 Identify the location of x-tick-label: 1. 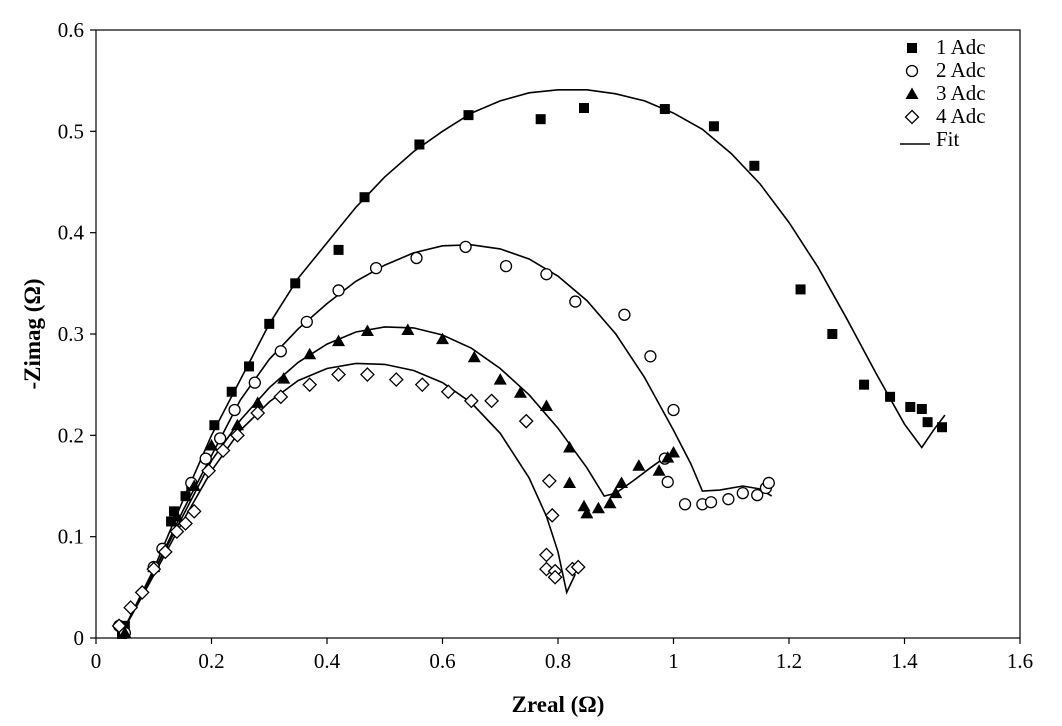
(673, 661).